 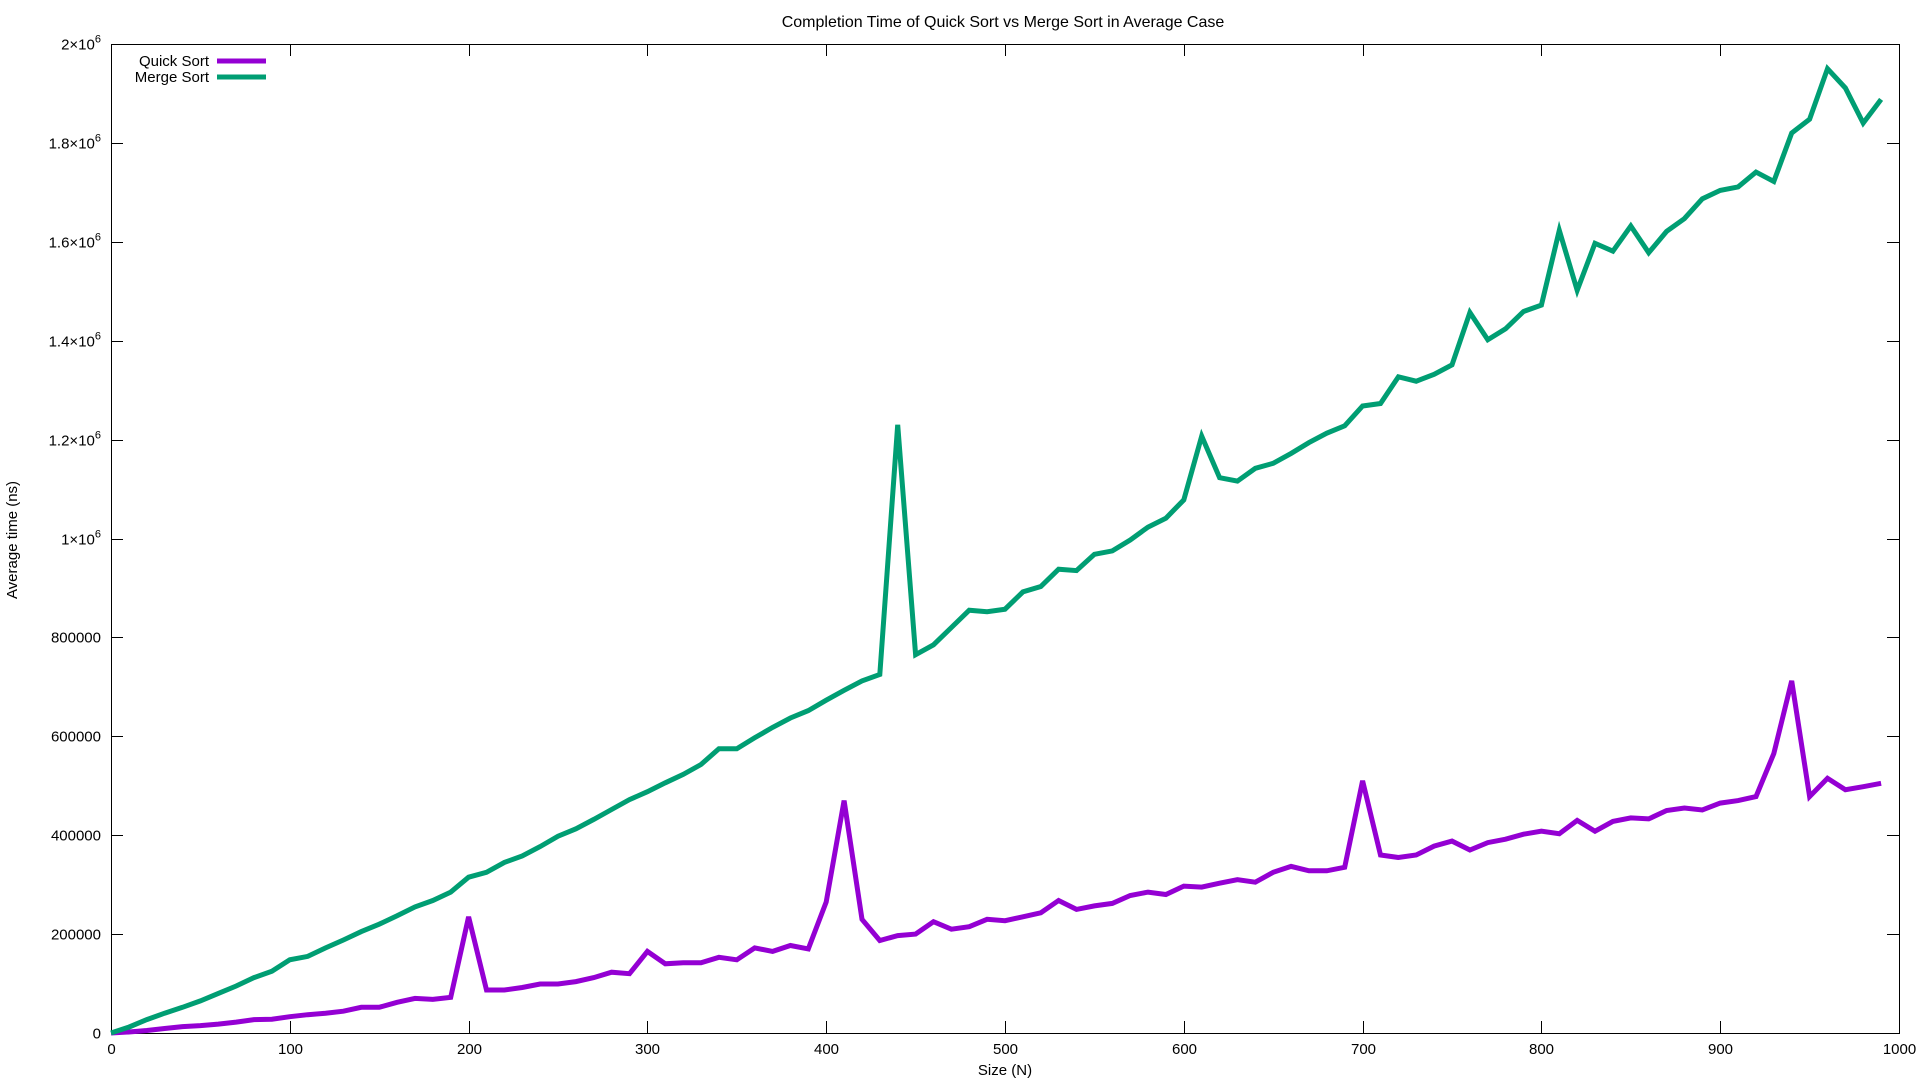 I want to click on y-tick-label: 1.6×10⁶, so click(x=75, y=242).